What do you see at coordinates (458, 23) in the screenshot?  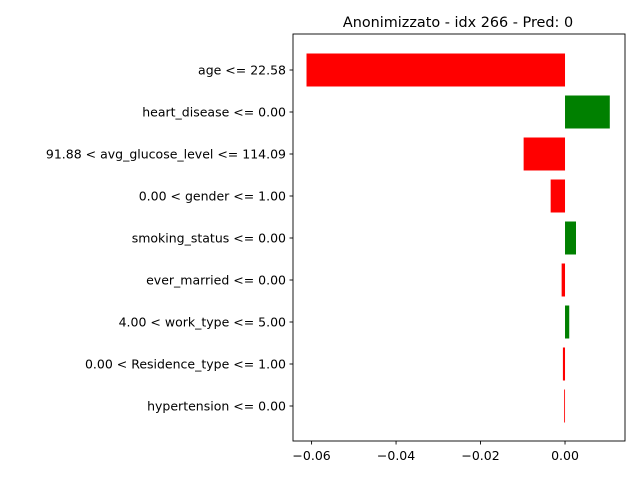 I see `chart-title: Anonimizzato - idx 266 - Pred: 0` at bounding box center [458, 23].